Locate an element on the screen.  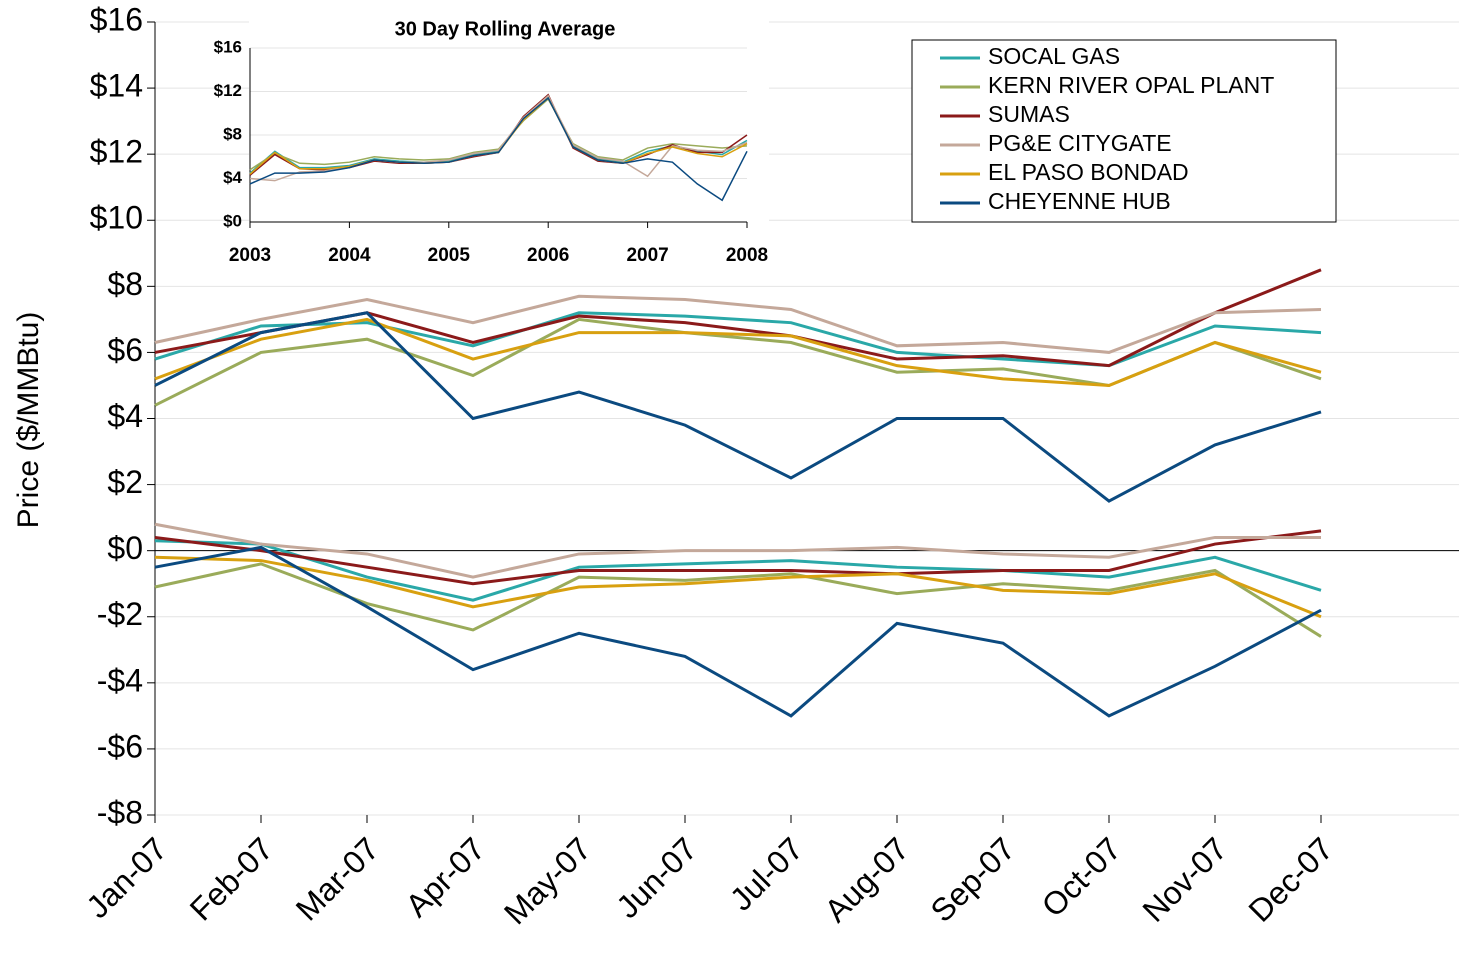
x-tick-label: May-07 is located at coordinates (547, 880).